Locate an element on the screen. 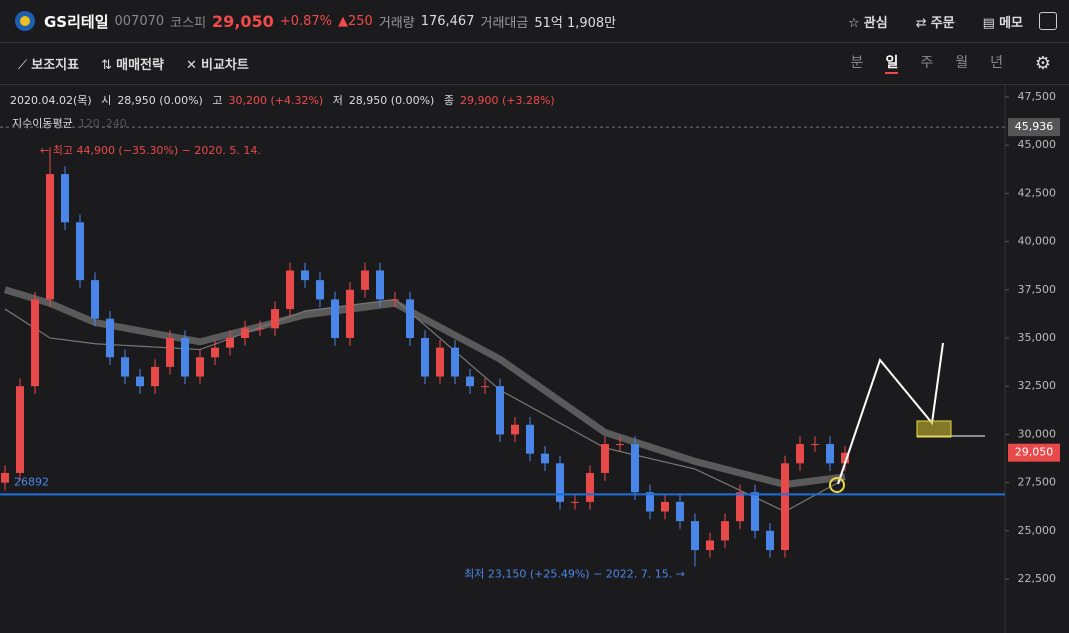 The image size is (1069, 633). period-tab: 년 is located at coordinates (996, 63).